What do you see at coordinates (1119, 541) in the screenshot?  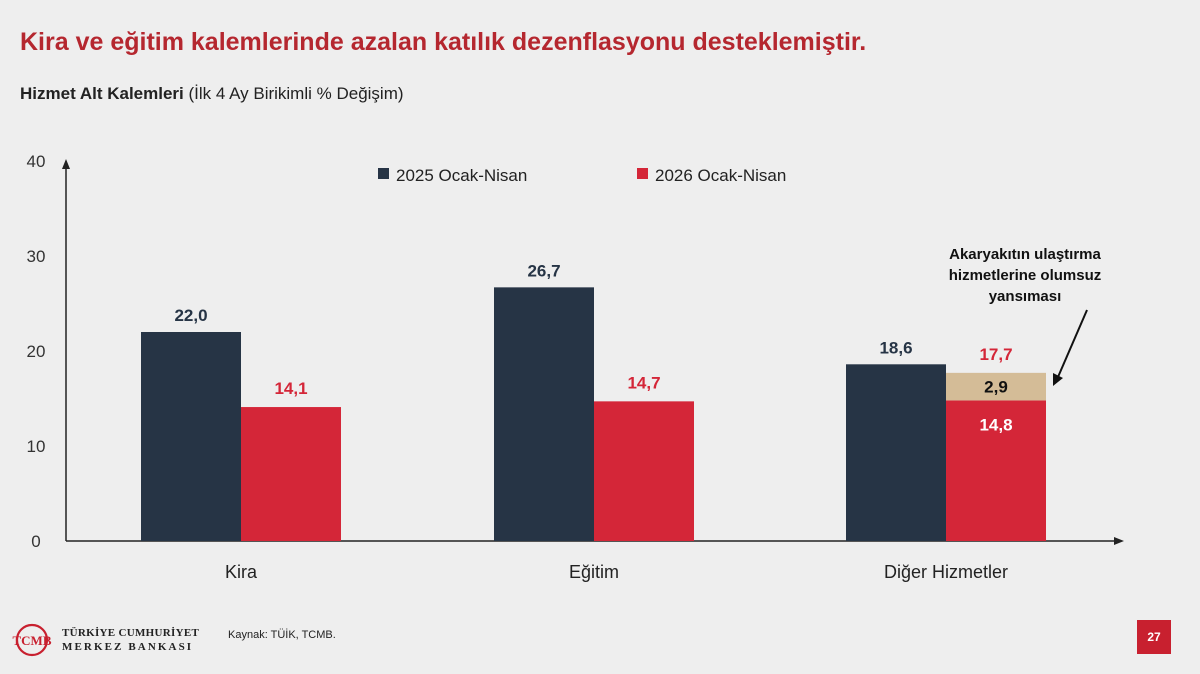 I see `x-axis-arrow-icon` at bounding box center [1119, 541].